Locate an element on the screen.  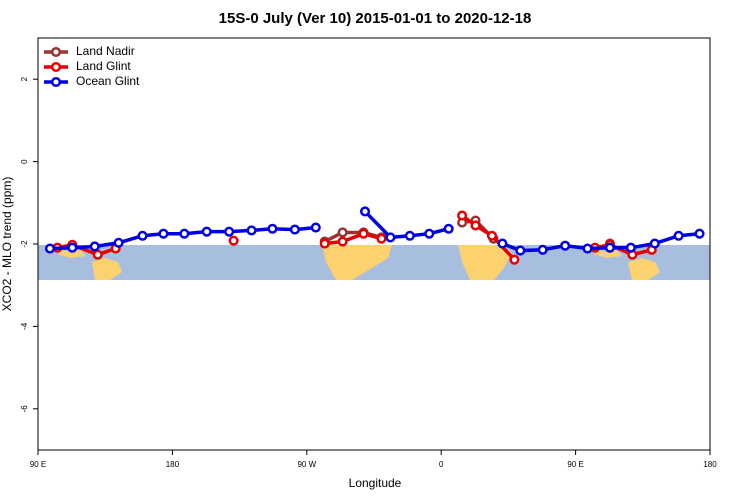
y-axis-label: XCO2 - MLO trend (ppm) is located at coordinates (7, 244).